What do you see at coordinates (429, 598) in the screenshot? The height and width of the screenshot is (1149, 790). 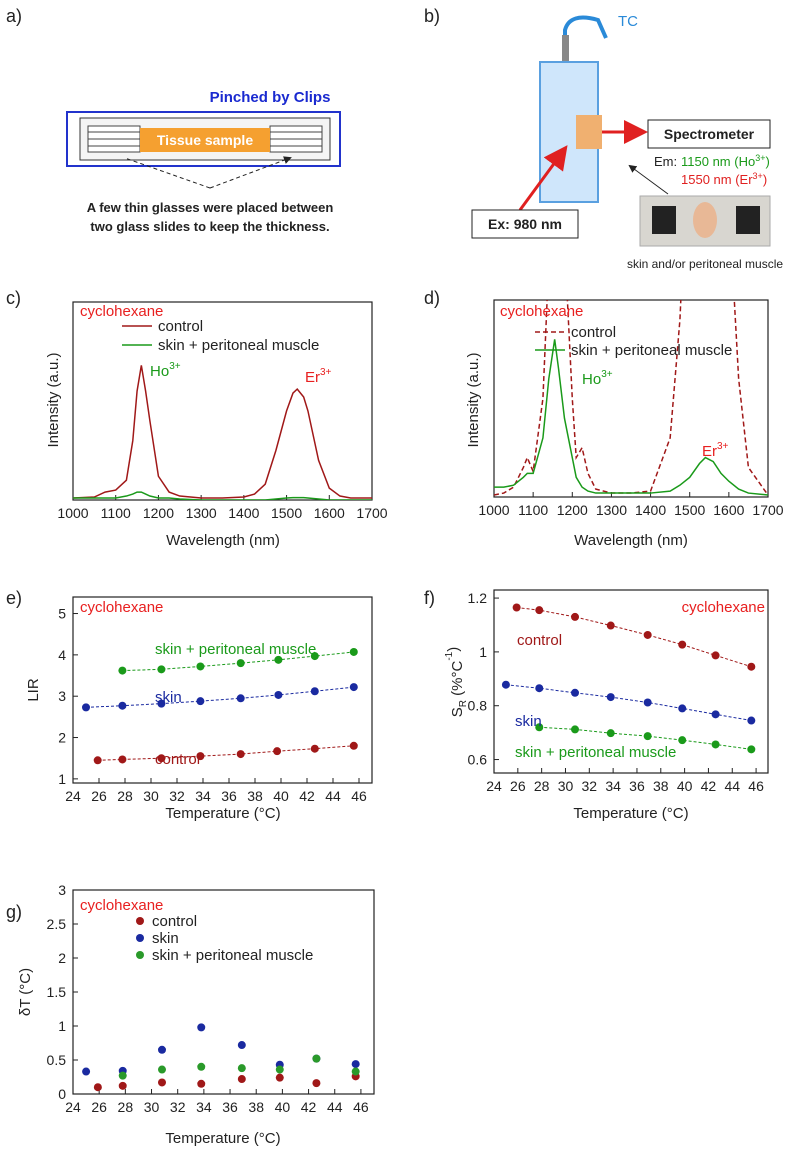 I see `panel-label: f)` at bounding box center [429, 598].